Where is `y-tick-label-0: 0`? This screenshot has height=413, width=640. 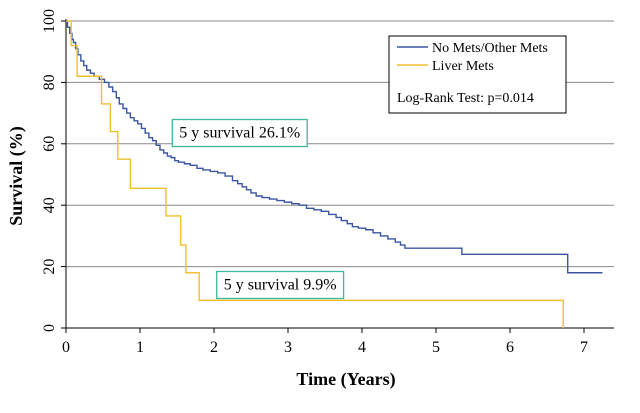 y-tick-label-0: 0 is located at coordinates (49, 328).